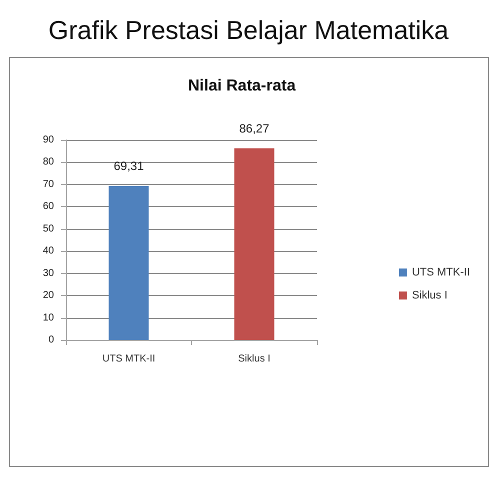  What do you see at coordinates (254, 128) in the screenshot?
I see `data-label: 86,27` at bounding box center [254, 128].